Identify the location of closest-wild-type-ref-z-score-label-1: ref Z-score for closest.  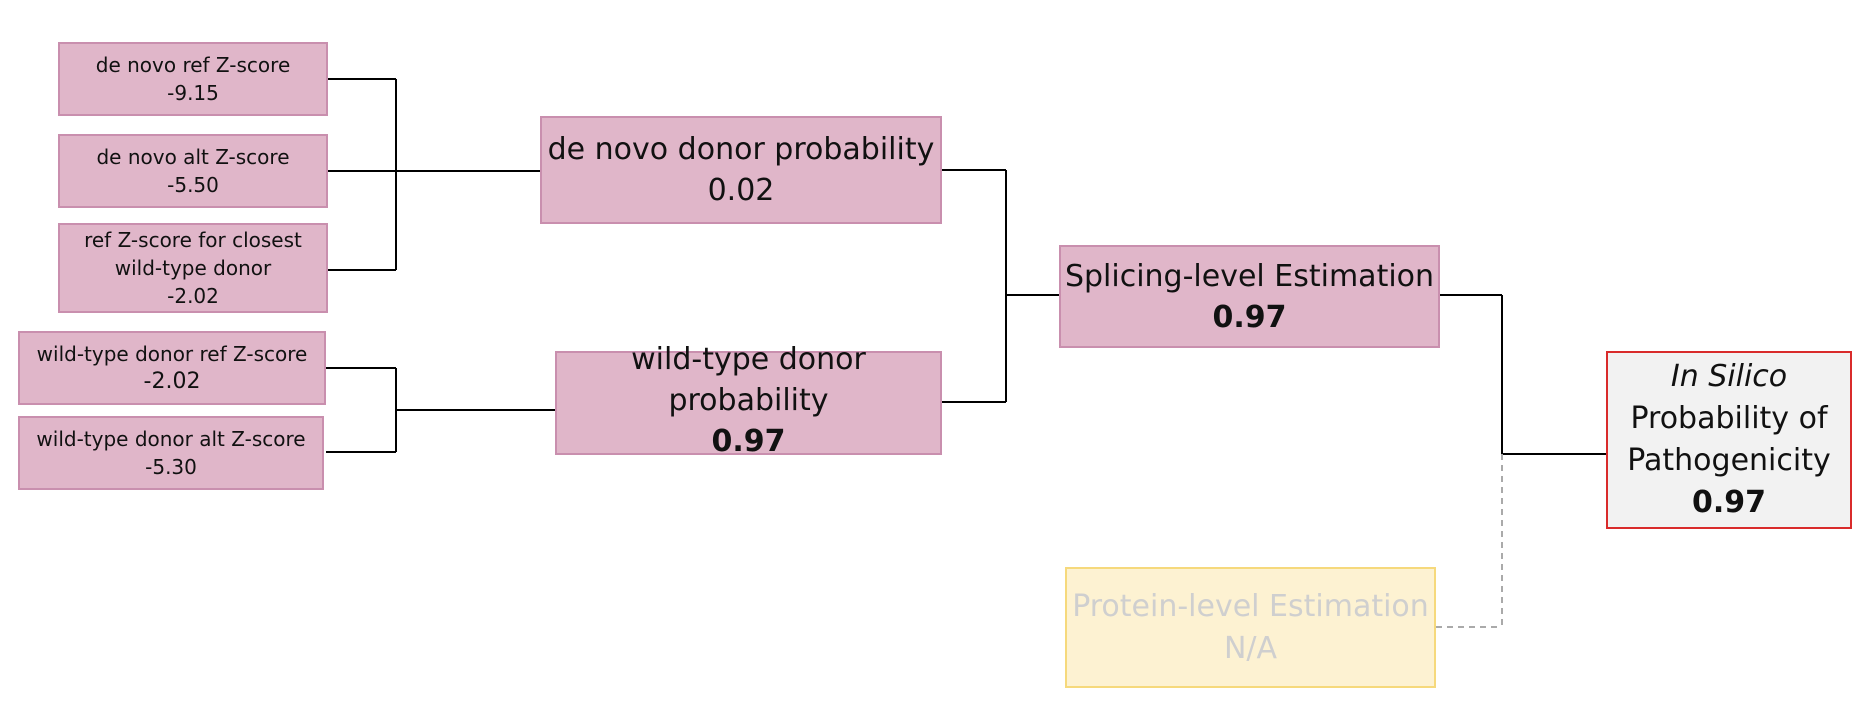
(193, 240).